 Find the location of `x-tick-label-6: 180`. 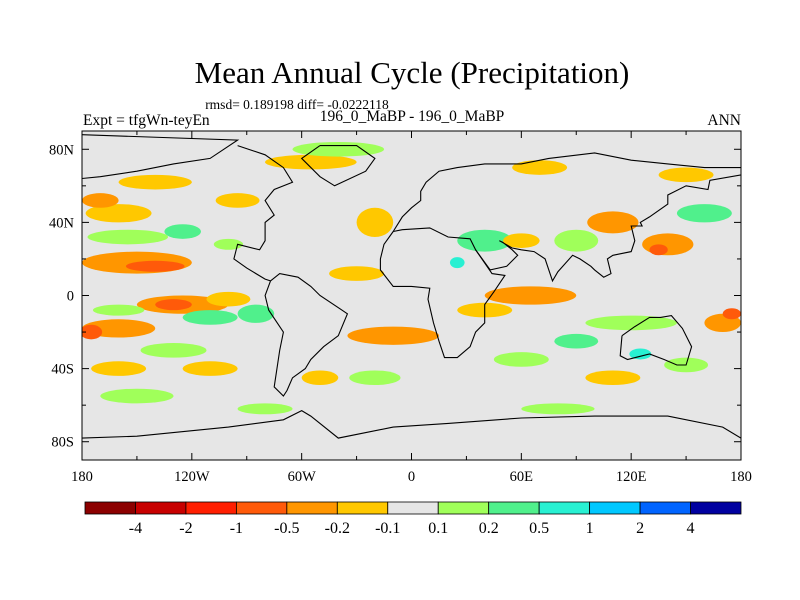

x-tick-label-6: 180 is located at coordinates (741, 477).